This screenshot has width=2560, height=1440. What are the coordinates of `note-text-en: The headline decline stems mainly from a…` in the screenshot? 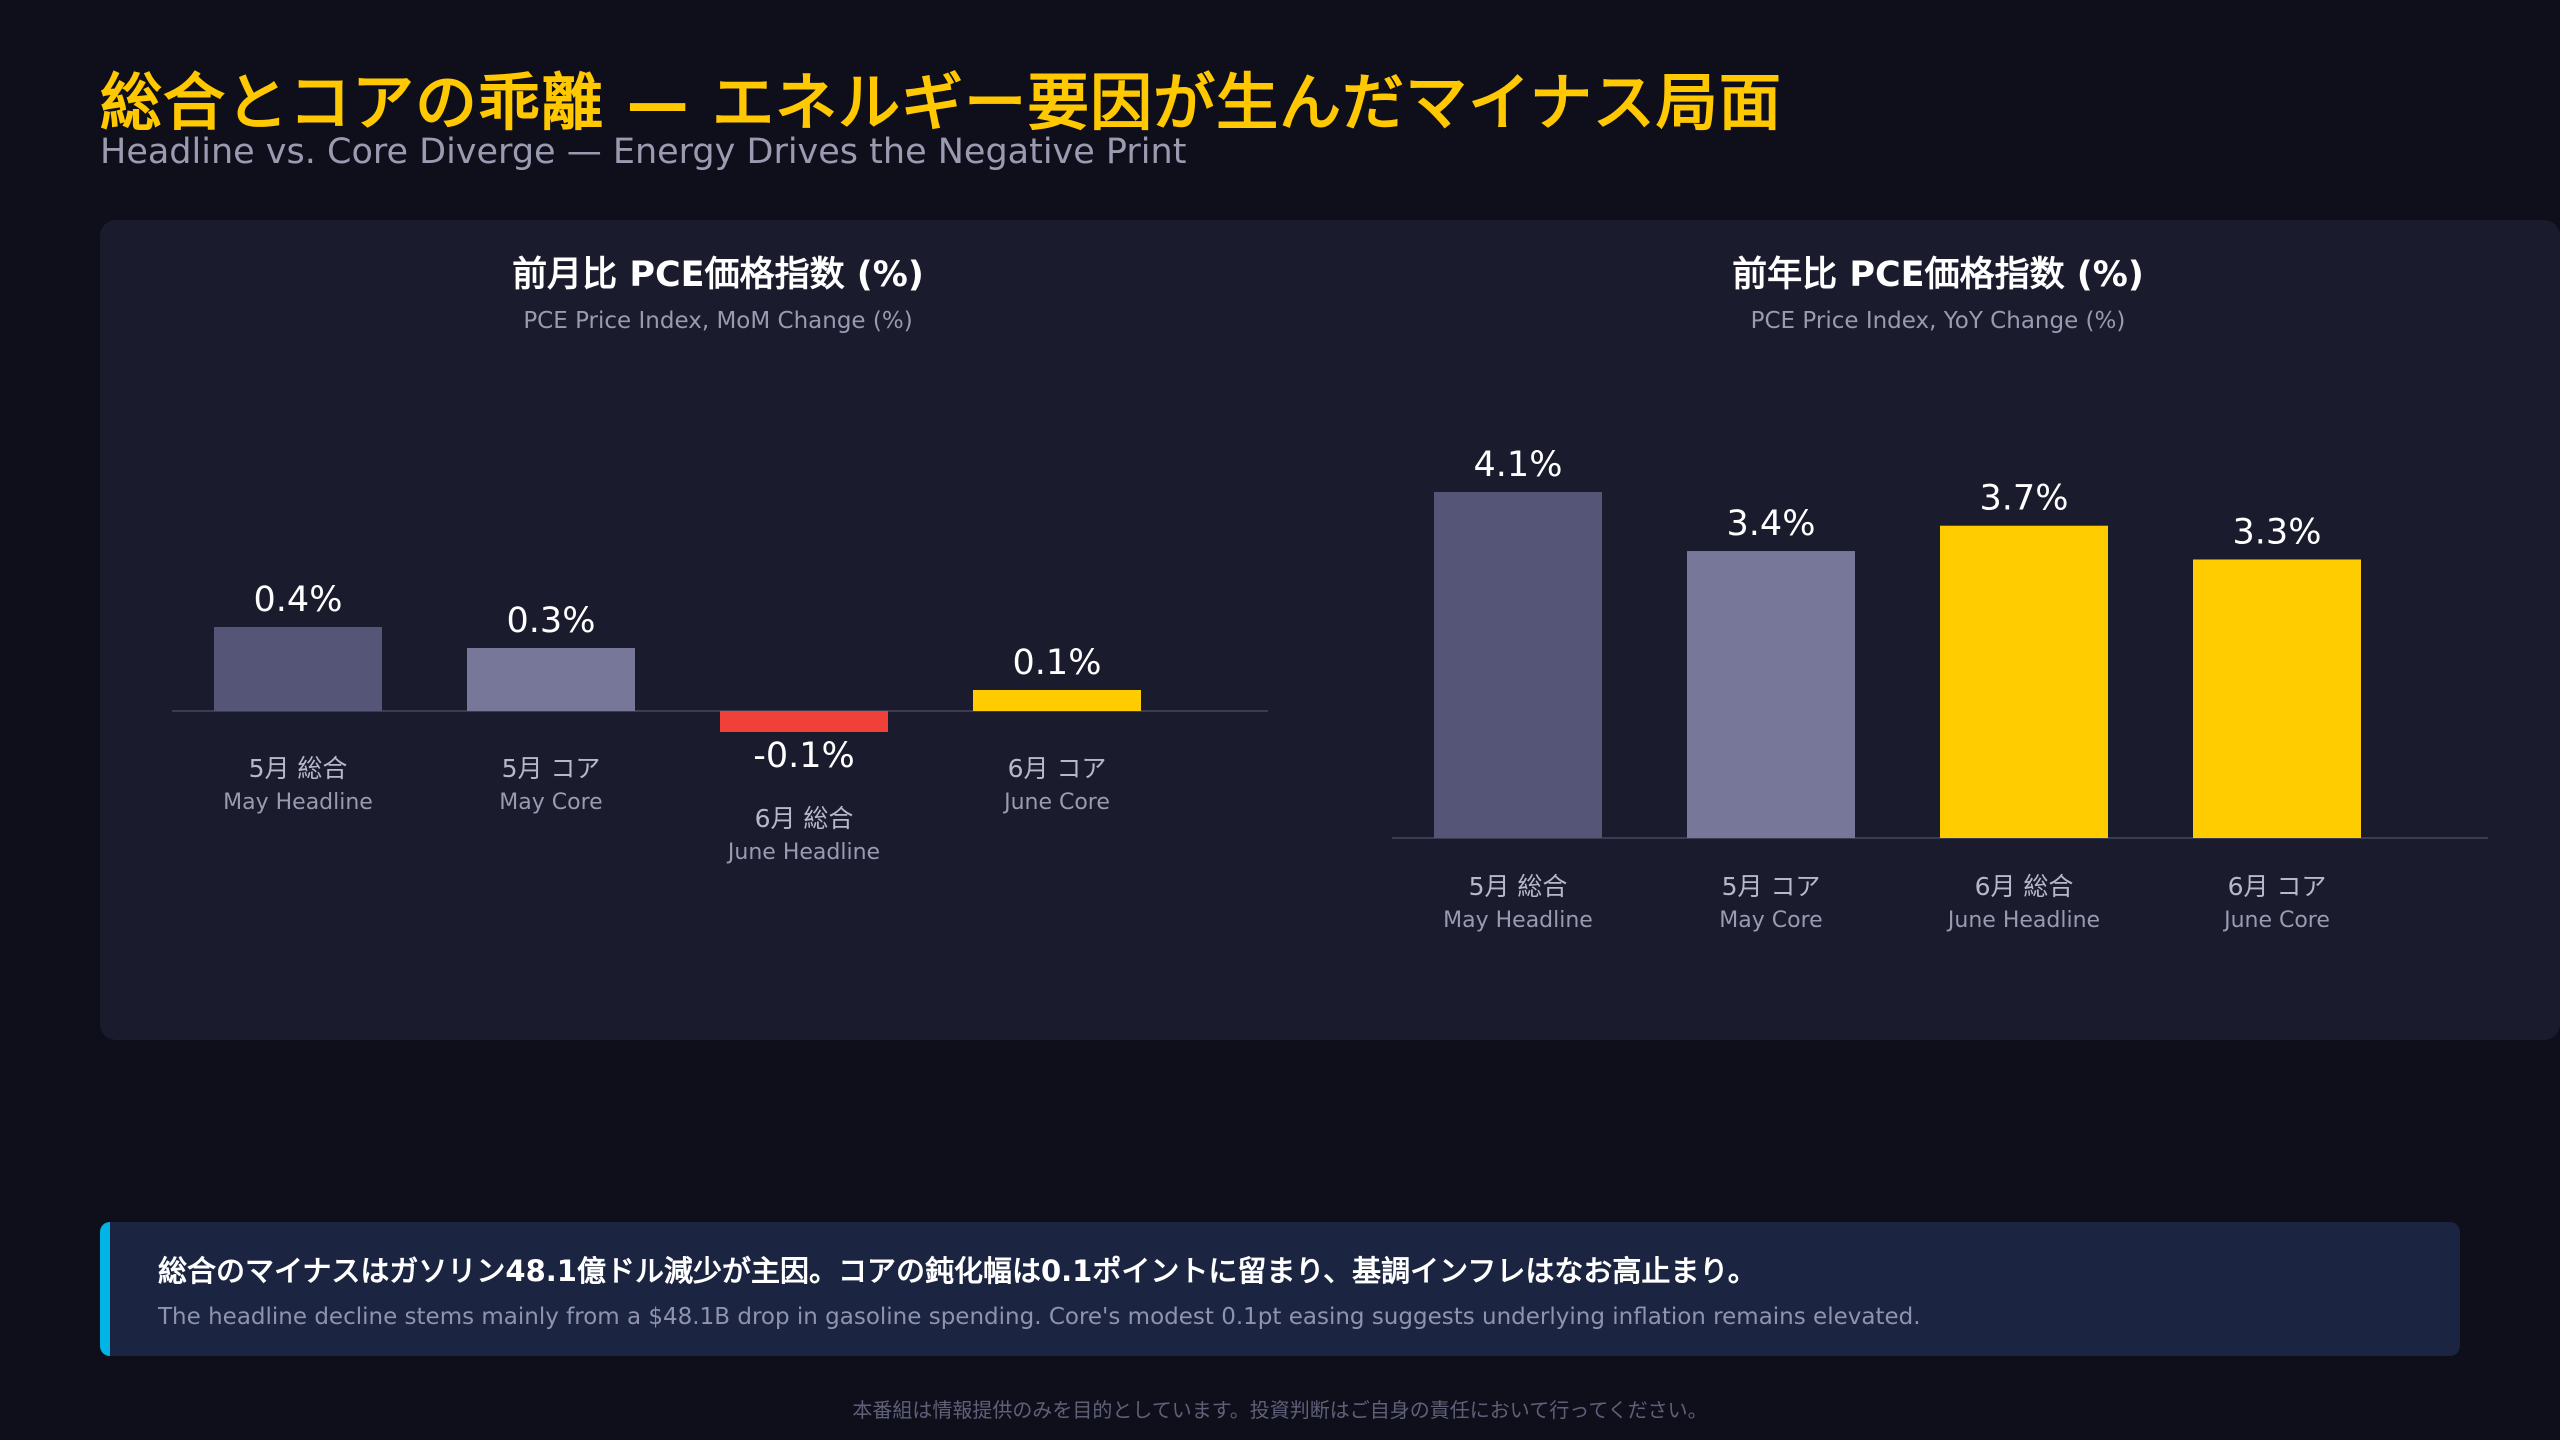 It's located at (1039, 1317).